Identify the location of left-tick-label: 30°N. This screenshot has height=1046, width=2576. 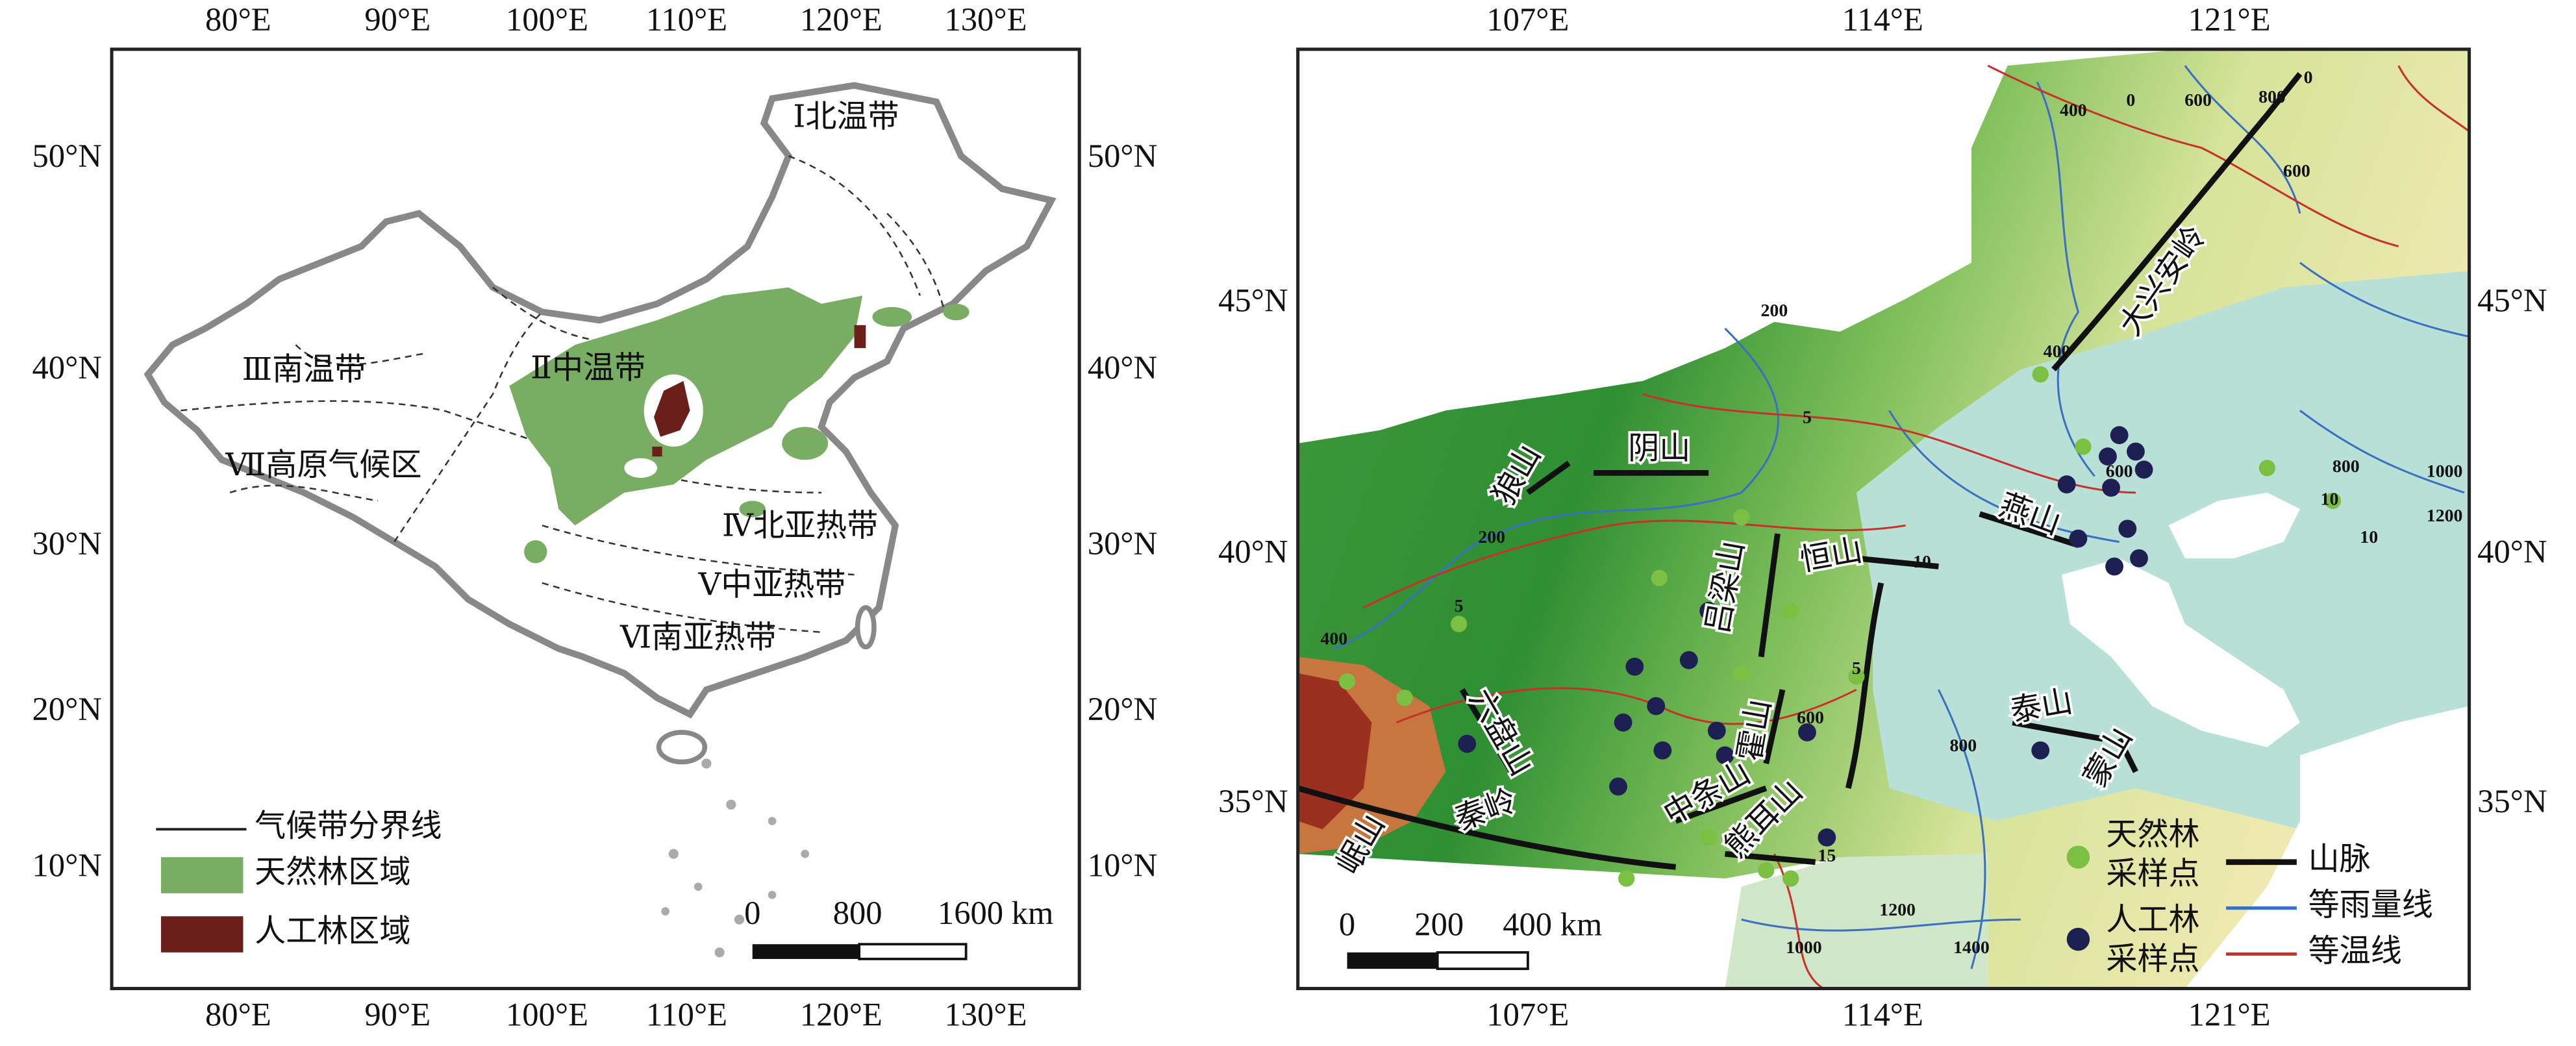
(66, 543).